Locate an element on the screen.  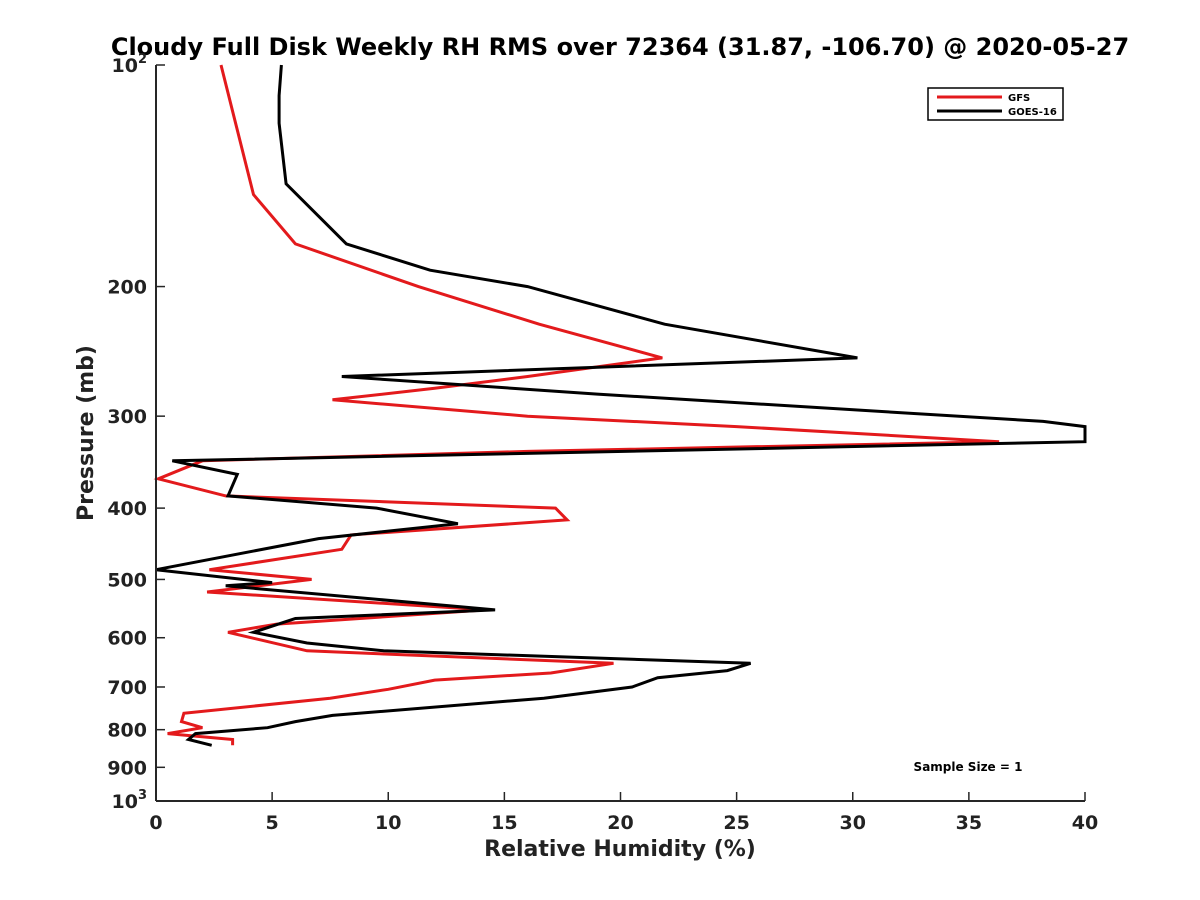
y-tick-label: 900 is located at coordinates (127, 768).